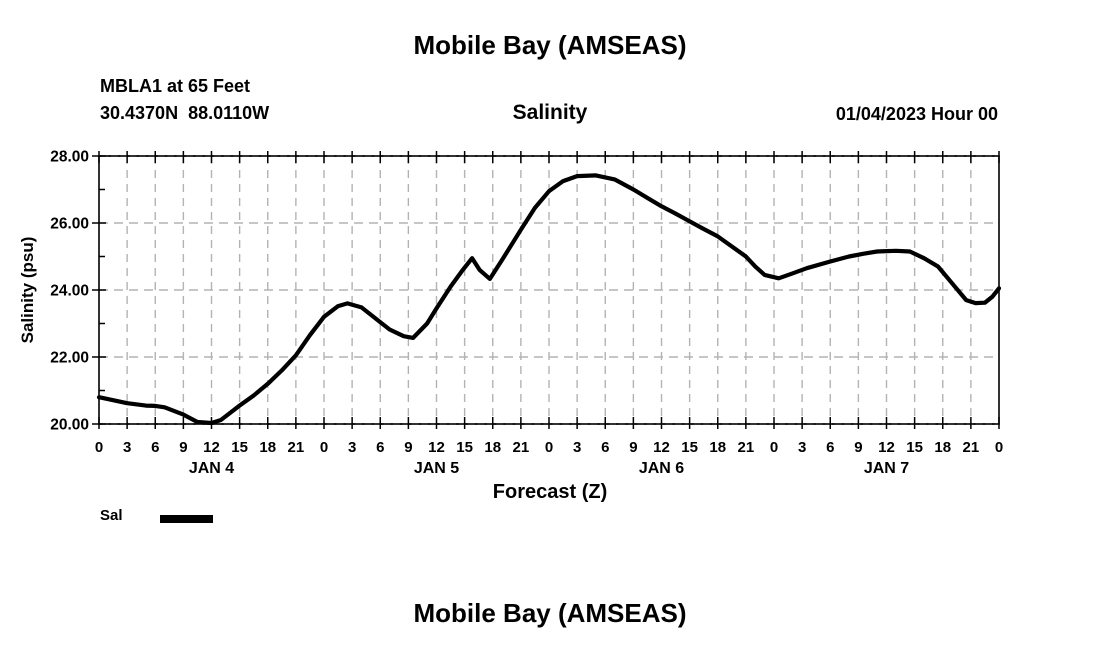 This screenshot has width=1100, height=650. I want to click on x-axis-title: Forecast (Z), so click(550, 492).